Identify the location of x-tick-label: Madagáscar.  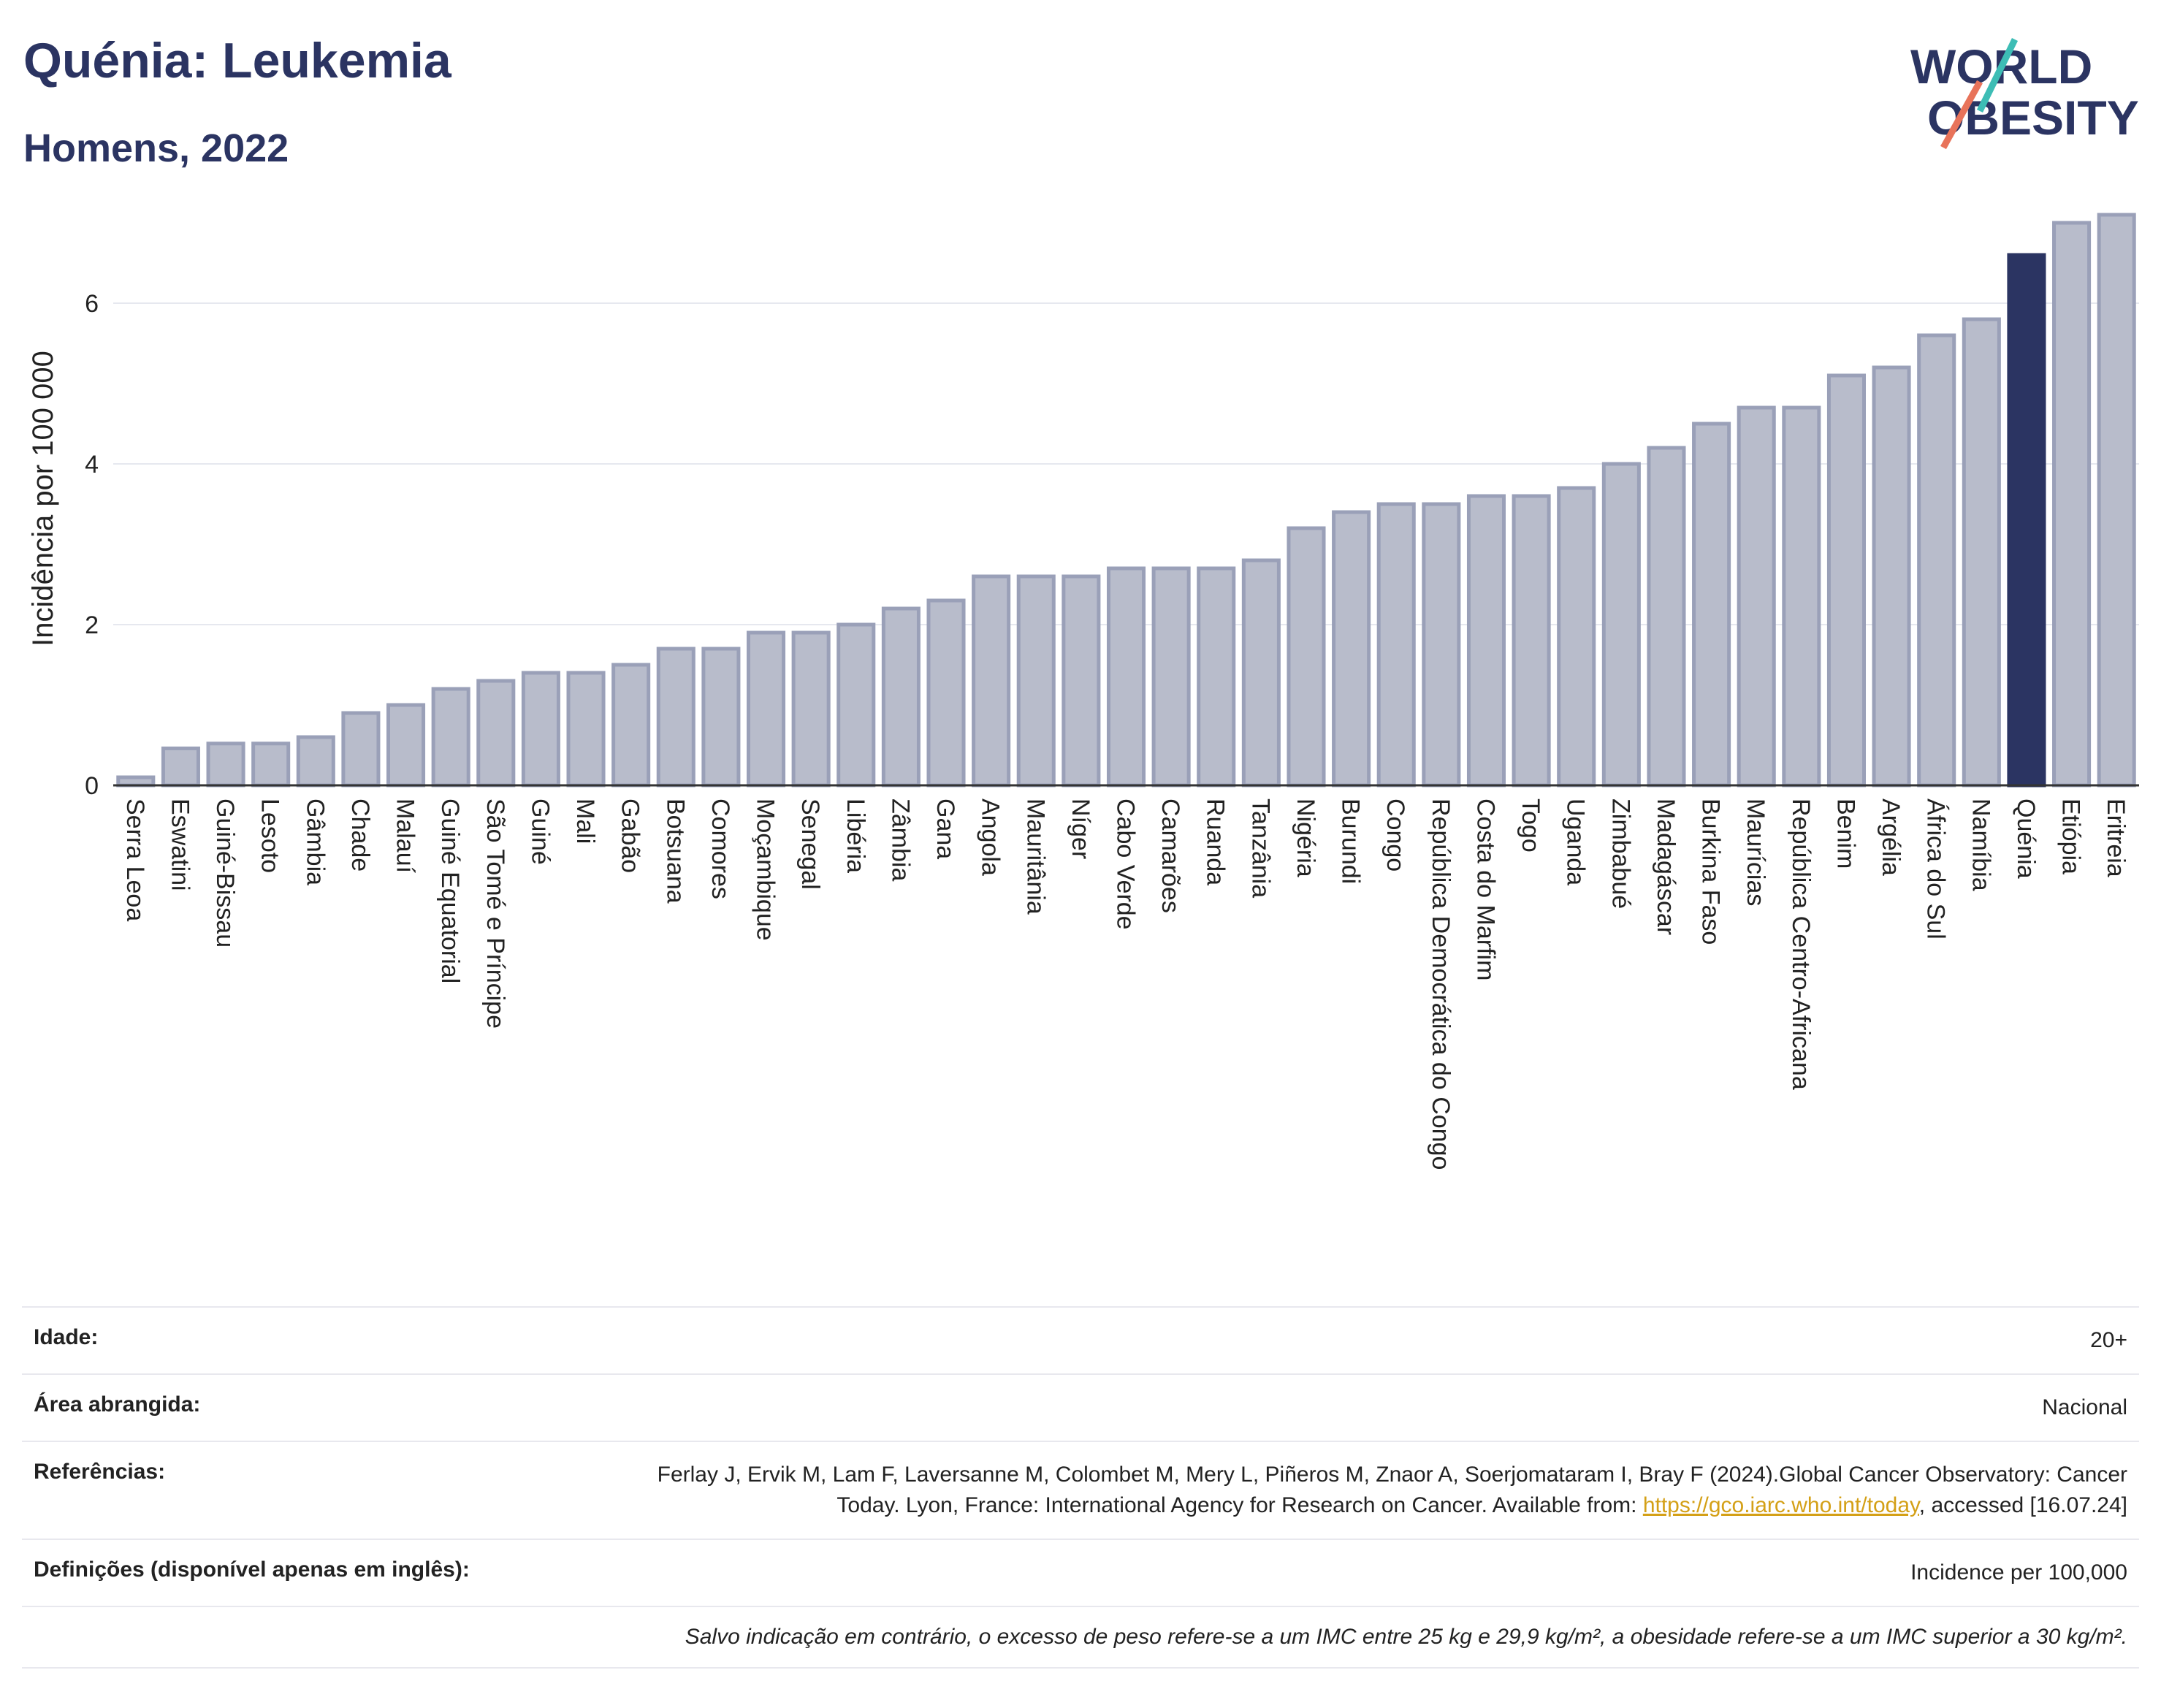
(1666, 866).